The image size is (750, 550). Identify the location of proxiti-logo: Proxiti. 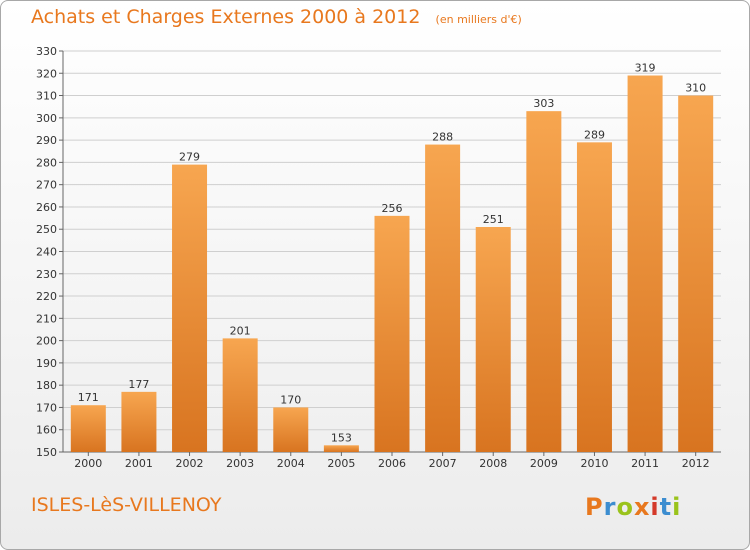
(633, 507).